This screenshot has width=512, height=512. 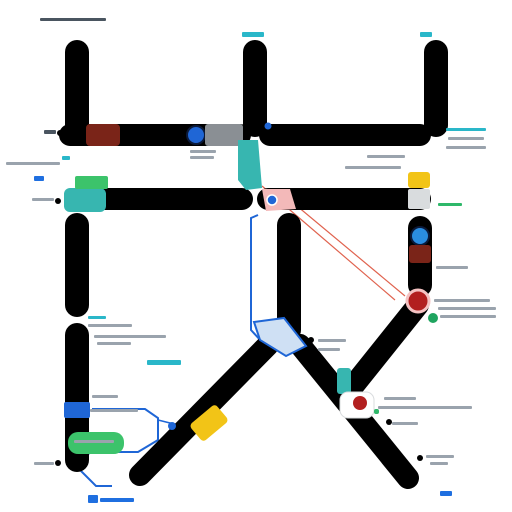 I want to click on station-blue-node-upper, so click(x=196, y=135).